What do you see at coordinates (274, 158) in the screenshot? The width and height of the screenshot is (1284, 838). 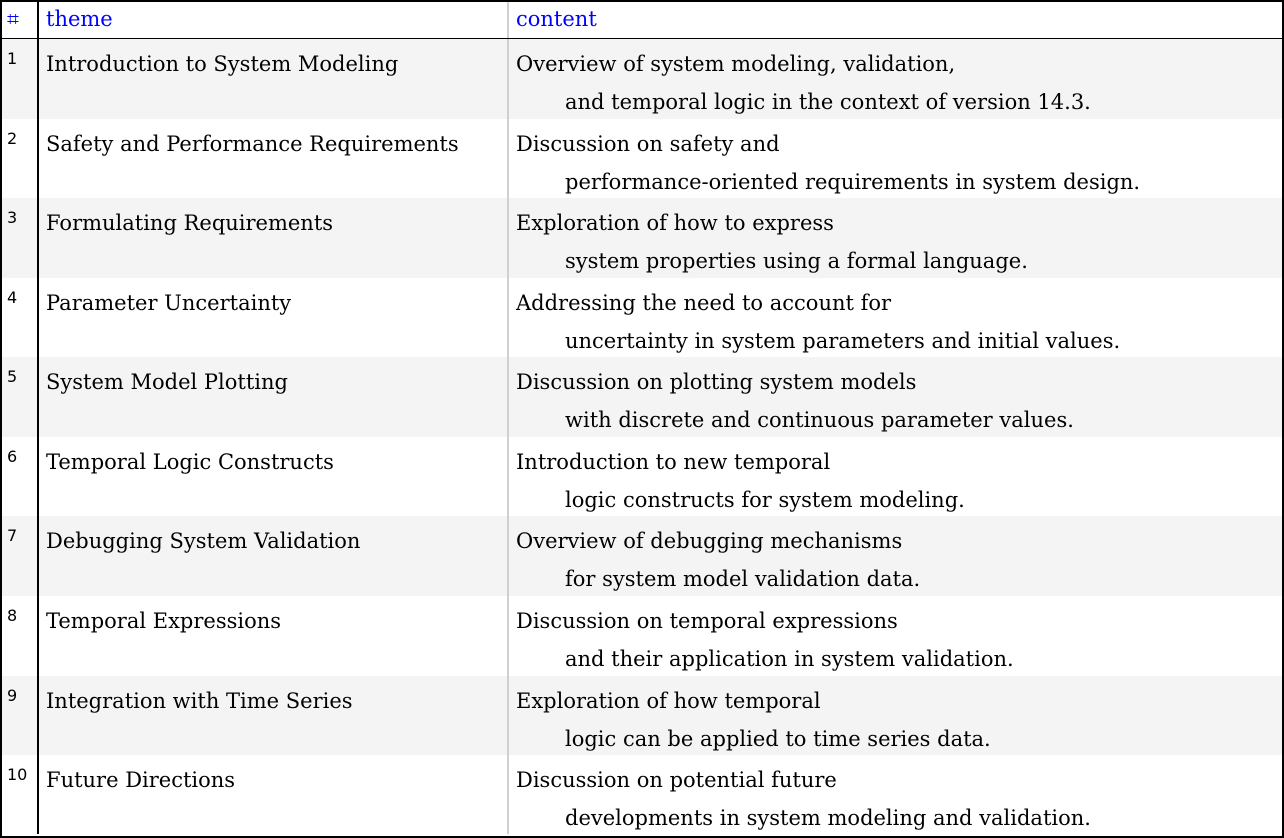 I see `row-theme: Safety and Performance Requirements` at bounding box center [274, 158].